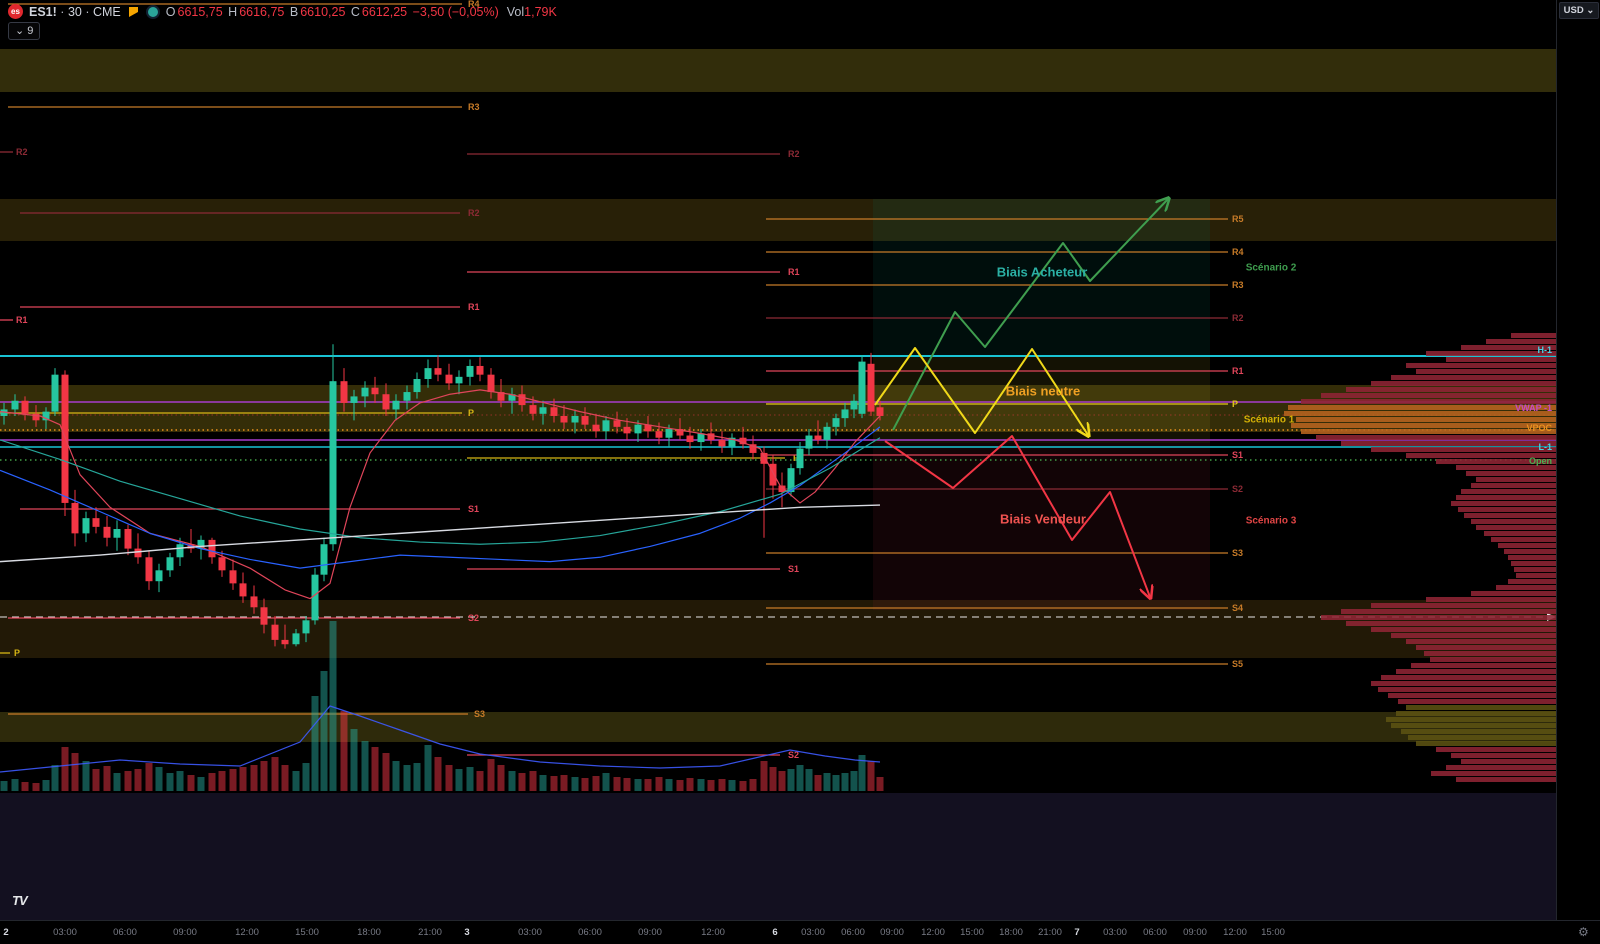  Describe the element at coordinates (440, 491) in the screenshot. I see `ma-slow-teal` at that location.